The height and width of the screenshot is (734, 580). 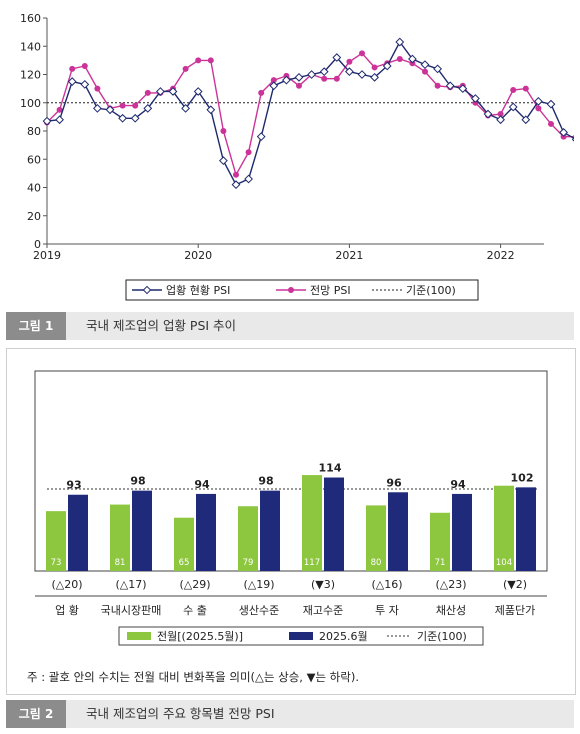 I want to click on change-label: (△20), so click(x=66, y=584).